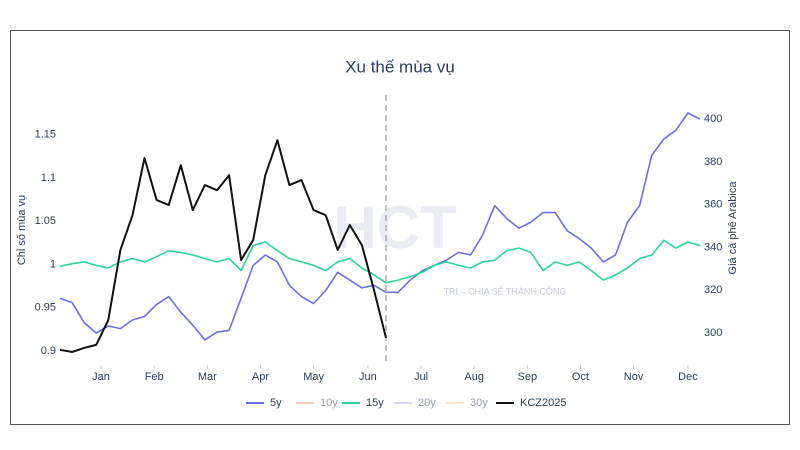  What do you see at coordinates (421, 377) in the screenshot?
I see `x-tick-label: Jul` at bounding box center [421, 377].